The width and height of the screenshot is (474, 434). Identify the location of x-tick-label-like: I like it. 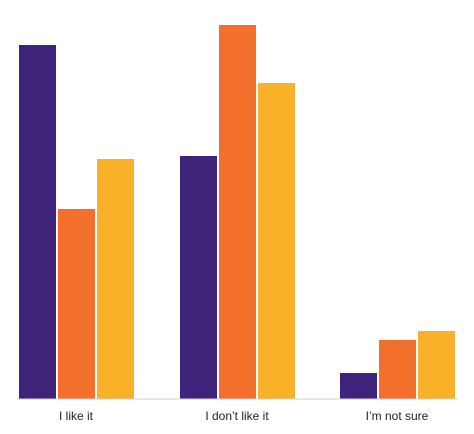
(76, 416).